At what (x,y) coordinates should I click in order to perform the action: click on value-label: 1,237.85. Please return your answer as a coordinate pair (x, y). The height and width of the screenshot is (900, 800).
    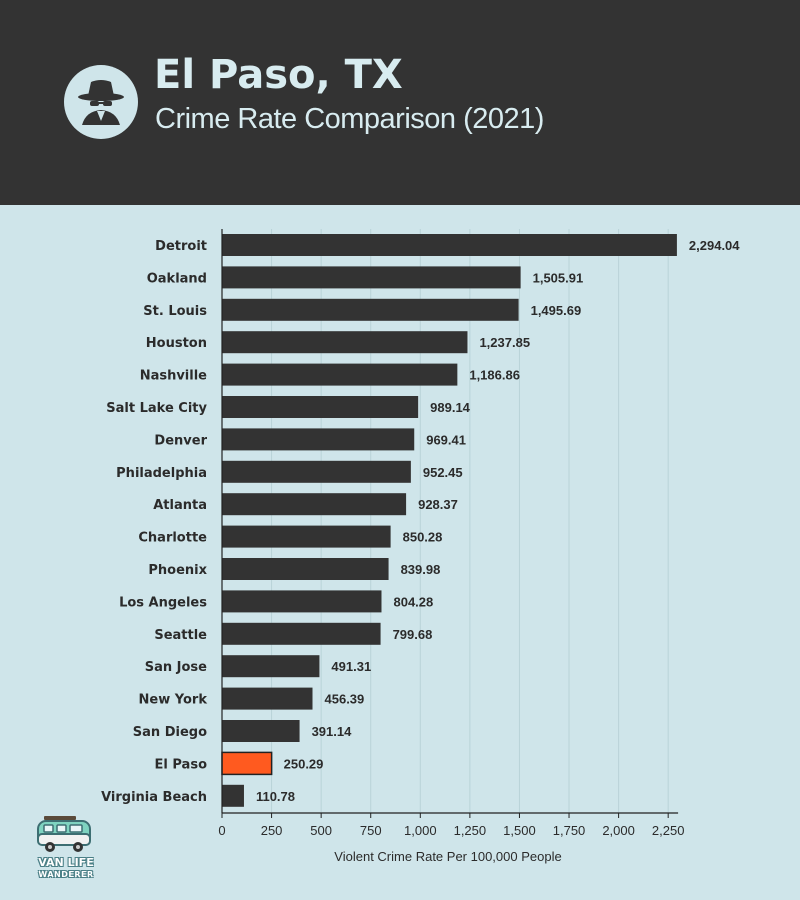
    Looking at the image, I should click on (504, 342).